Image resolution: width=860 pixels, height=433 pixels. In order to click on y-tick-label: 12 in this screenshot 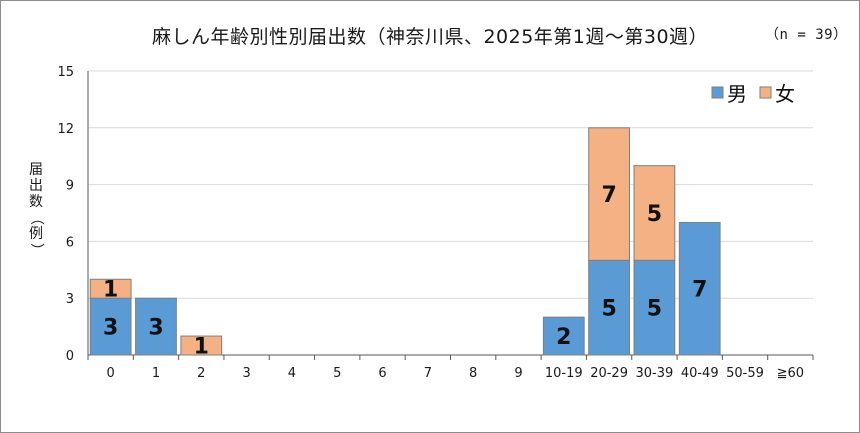, I will do `click(65, 129)`.